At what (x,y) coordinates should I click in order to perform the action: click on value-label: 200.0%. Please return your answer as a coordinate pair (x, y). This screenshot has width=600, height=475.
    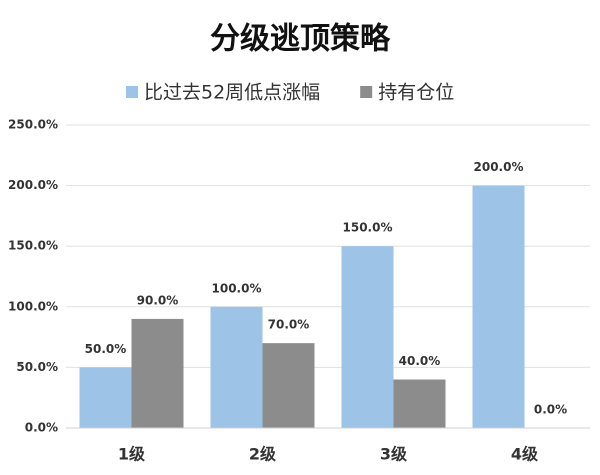
    Looking at the image, I should click on (499, 167).